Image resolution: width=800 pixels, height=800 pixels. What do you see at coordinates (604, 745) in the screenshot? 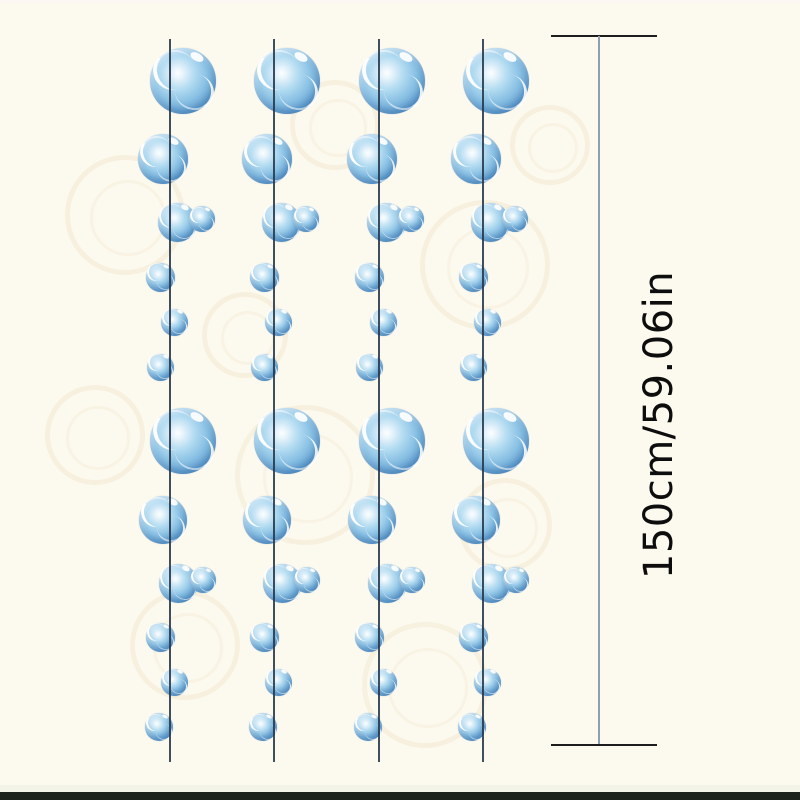
I see `ruler-bottom-cap` at bounding box center [604, 745].